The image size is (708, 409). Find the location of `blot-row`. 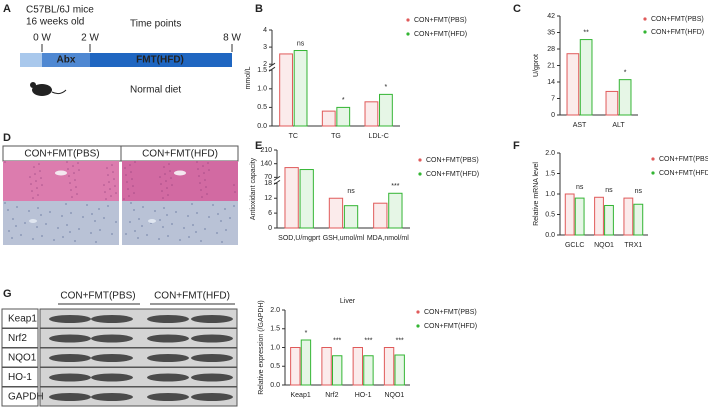

blot-row is located at coordinates (138, 396).